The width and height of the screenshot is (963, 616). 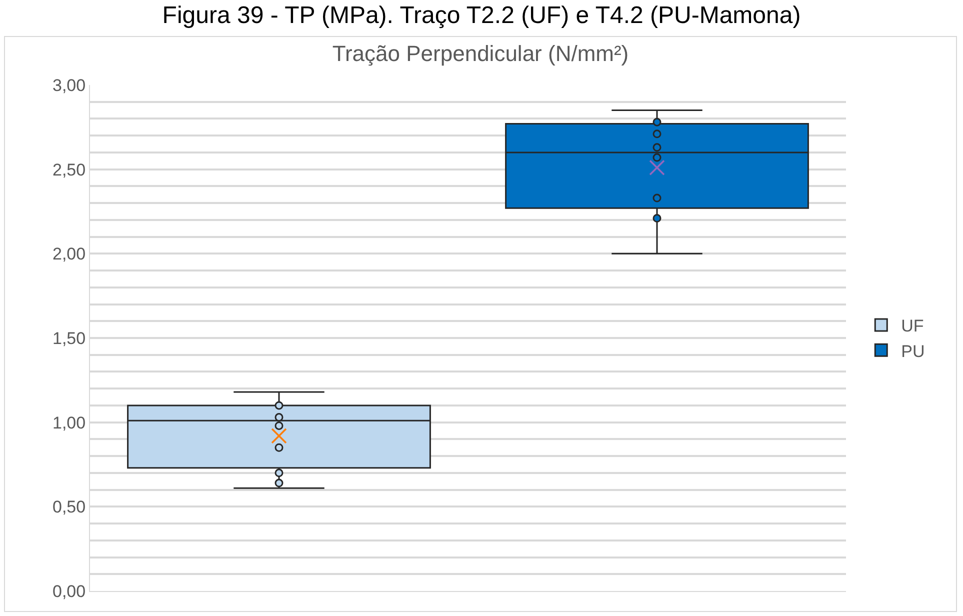 I want to click on legend-label: PU, so click(x=913, y=351).